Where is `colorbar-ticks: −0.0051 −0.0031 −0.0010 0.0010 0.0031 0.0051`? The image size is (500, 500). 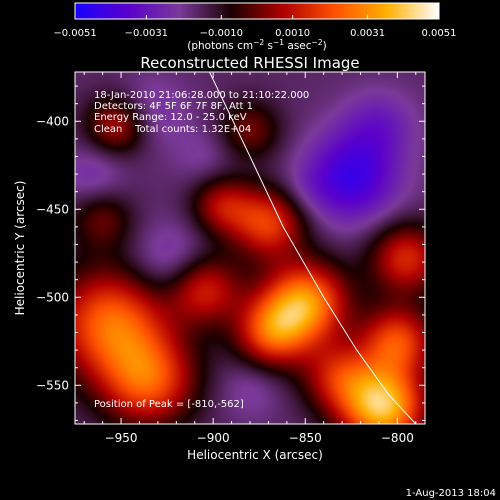 colorbar-ticks: −0.0051 −0.0031 −0.0010 0.0010 0.0031 0.0051 is located at coordinates (255, 27).